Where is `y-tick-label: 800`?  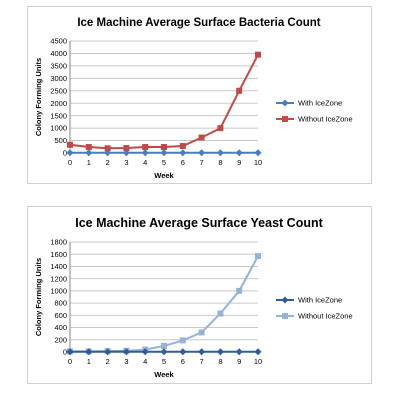
y-tick-label: 800 is located at coordinates (60, 303).